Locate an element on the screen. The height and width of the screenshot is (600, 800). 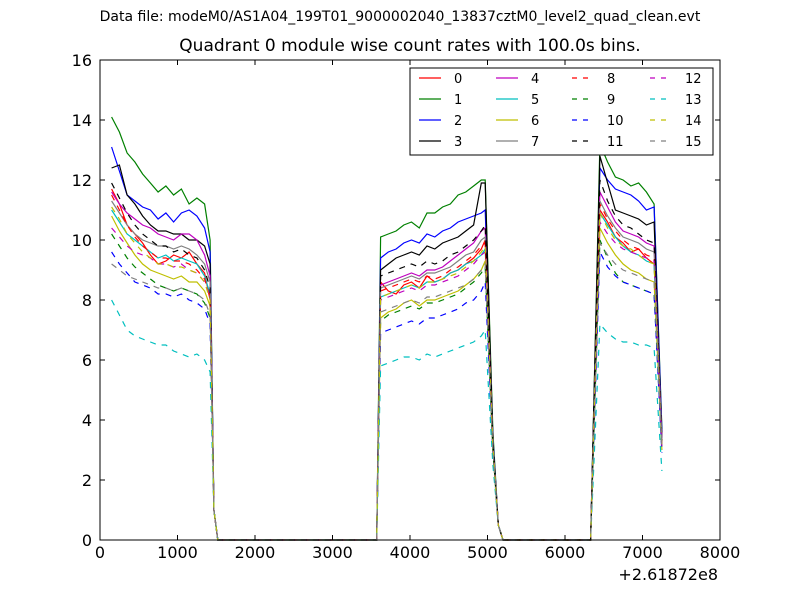
y-tick-label: 16 is located at coordinates (82, 60).